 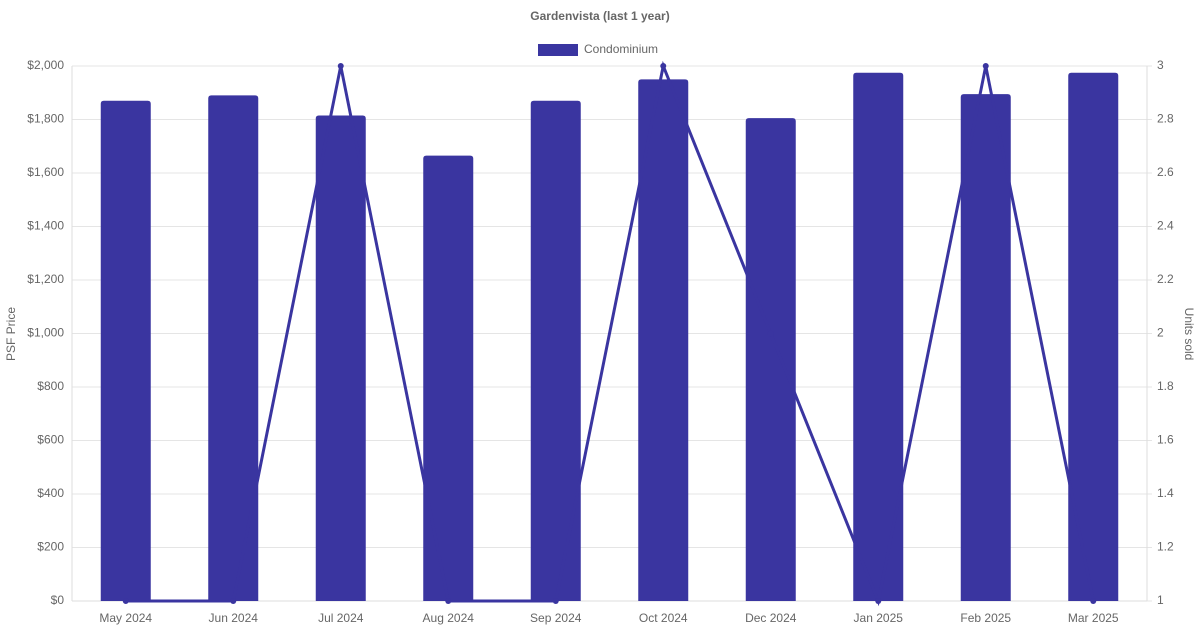 I want to click on y-tick-label: $1,800, so click(x=45, y=119).